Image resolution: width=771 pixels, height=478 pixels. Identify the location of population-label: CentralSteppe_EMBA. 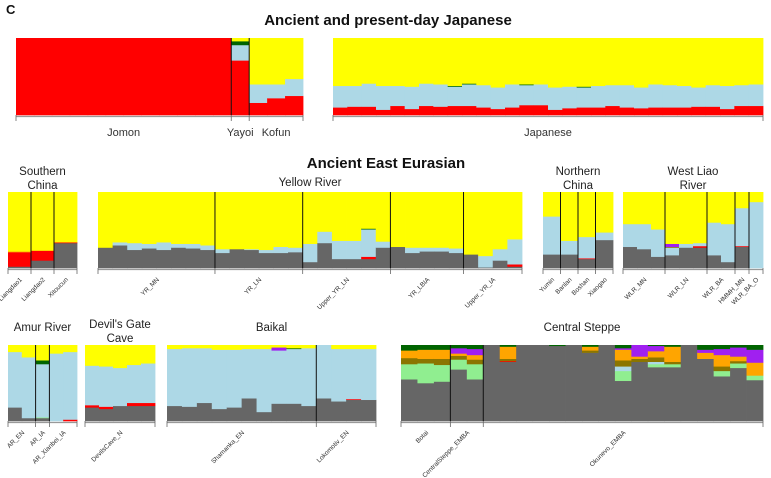
(446, 453).